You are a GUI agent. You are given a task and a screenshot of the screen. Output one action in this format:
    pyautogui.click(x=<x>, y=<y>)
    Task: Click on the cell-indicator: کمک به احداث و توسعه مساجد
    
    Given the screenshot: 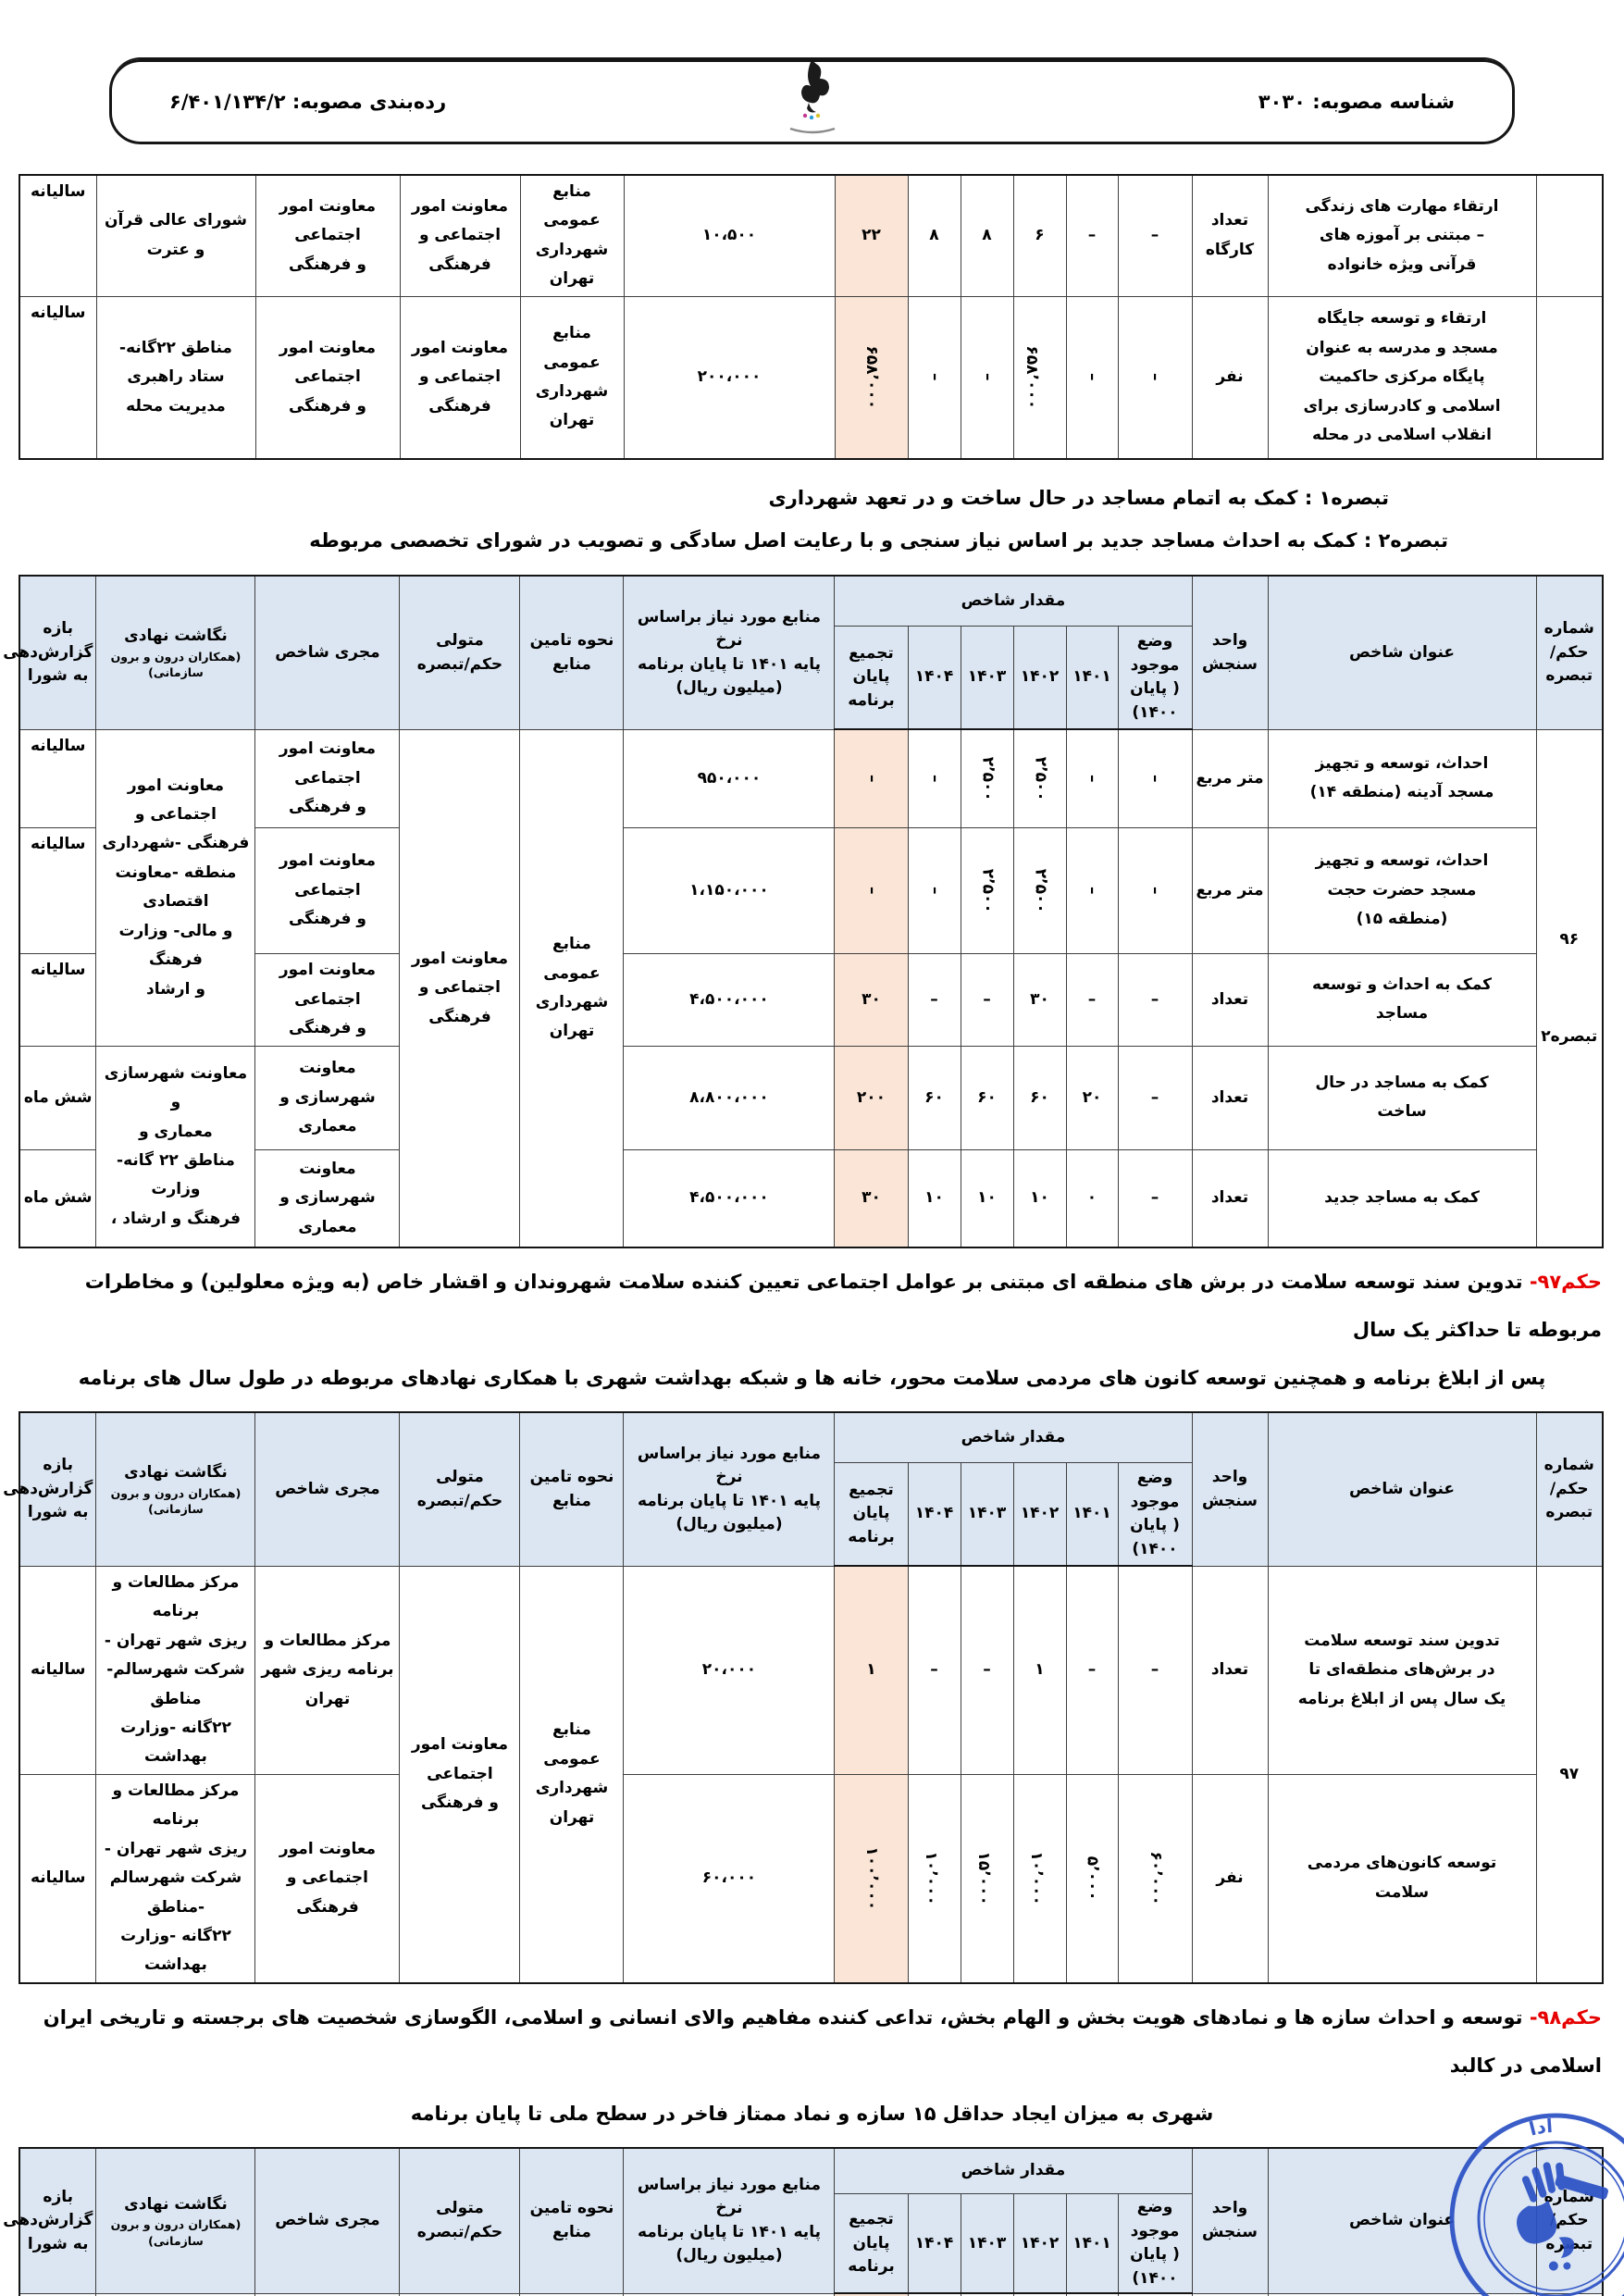 What is the action you would take?
    pyautogui.click(x=1402, y=1000)
    